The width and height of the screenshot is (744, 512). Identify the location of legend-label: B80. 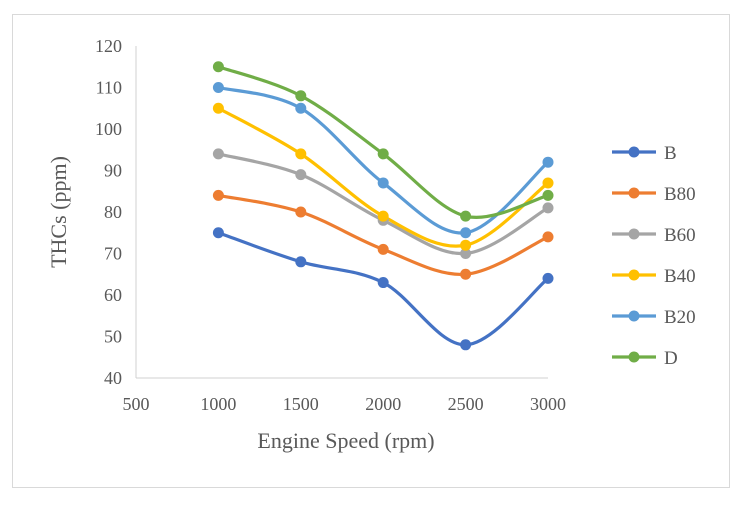
(680, 194).